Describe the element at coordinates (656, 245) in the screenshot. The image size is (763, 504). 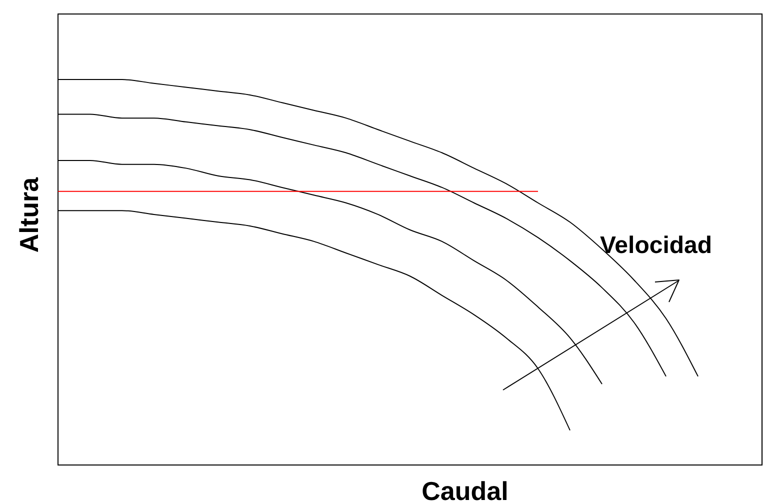
I see `annotation: Velocidad` at that location.